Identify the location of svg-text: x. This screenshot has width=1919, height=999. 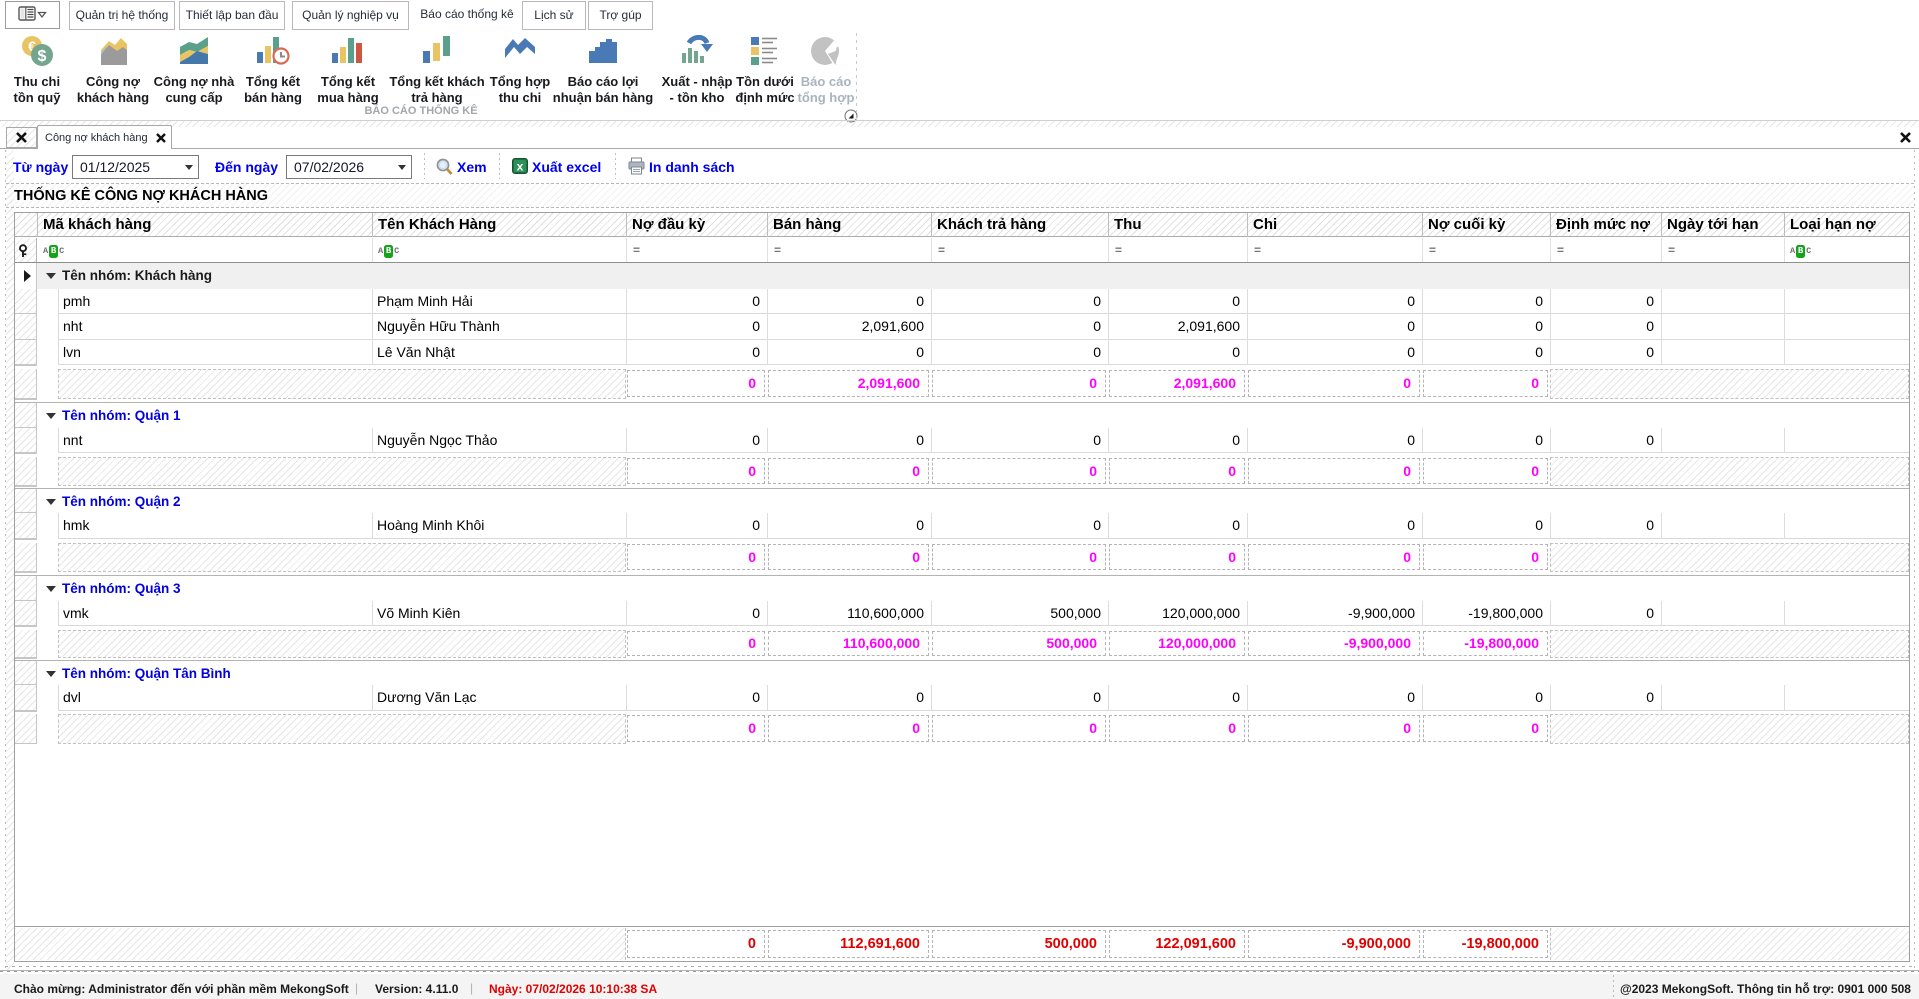
(520, 167).